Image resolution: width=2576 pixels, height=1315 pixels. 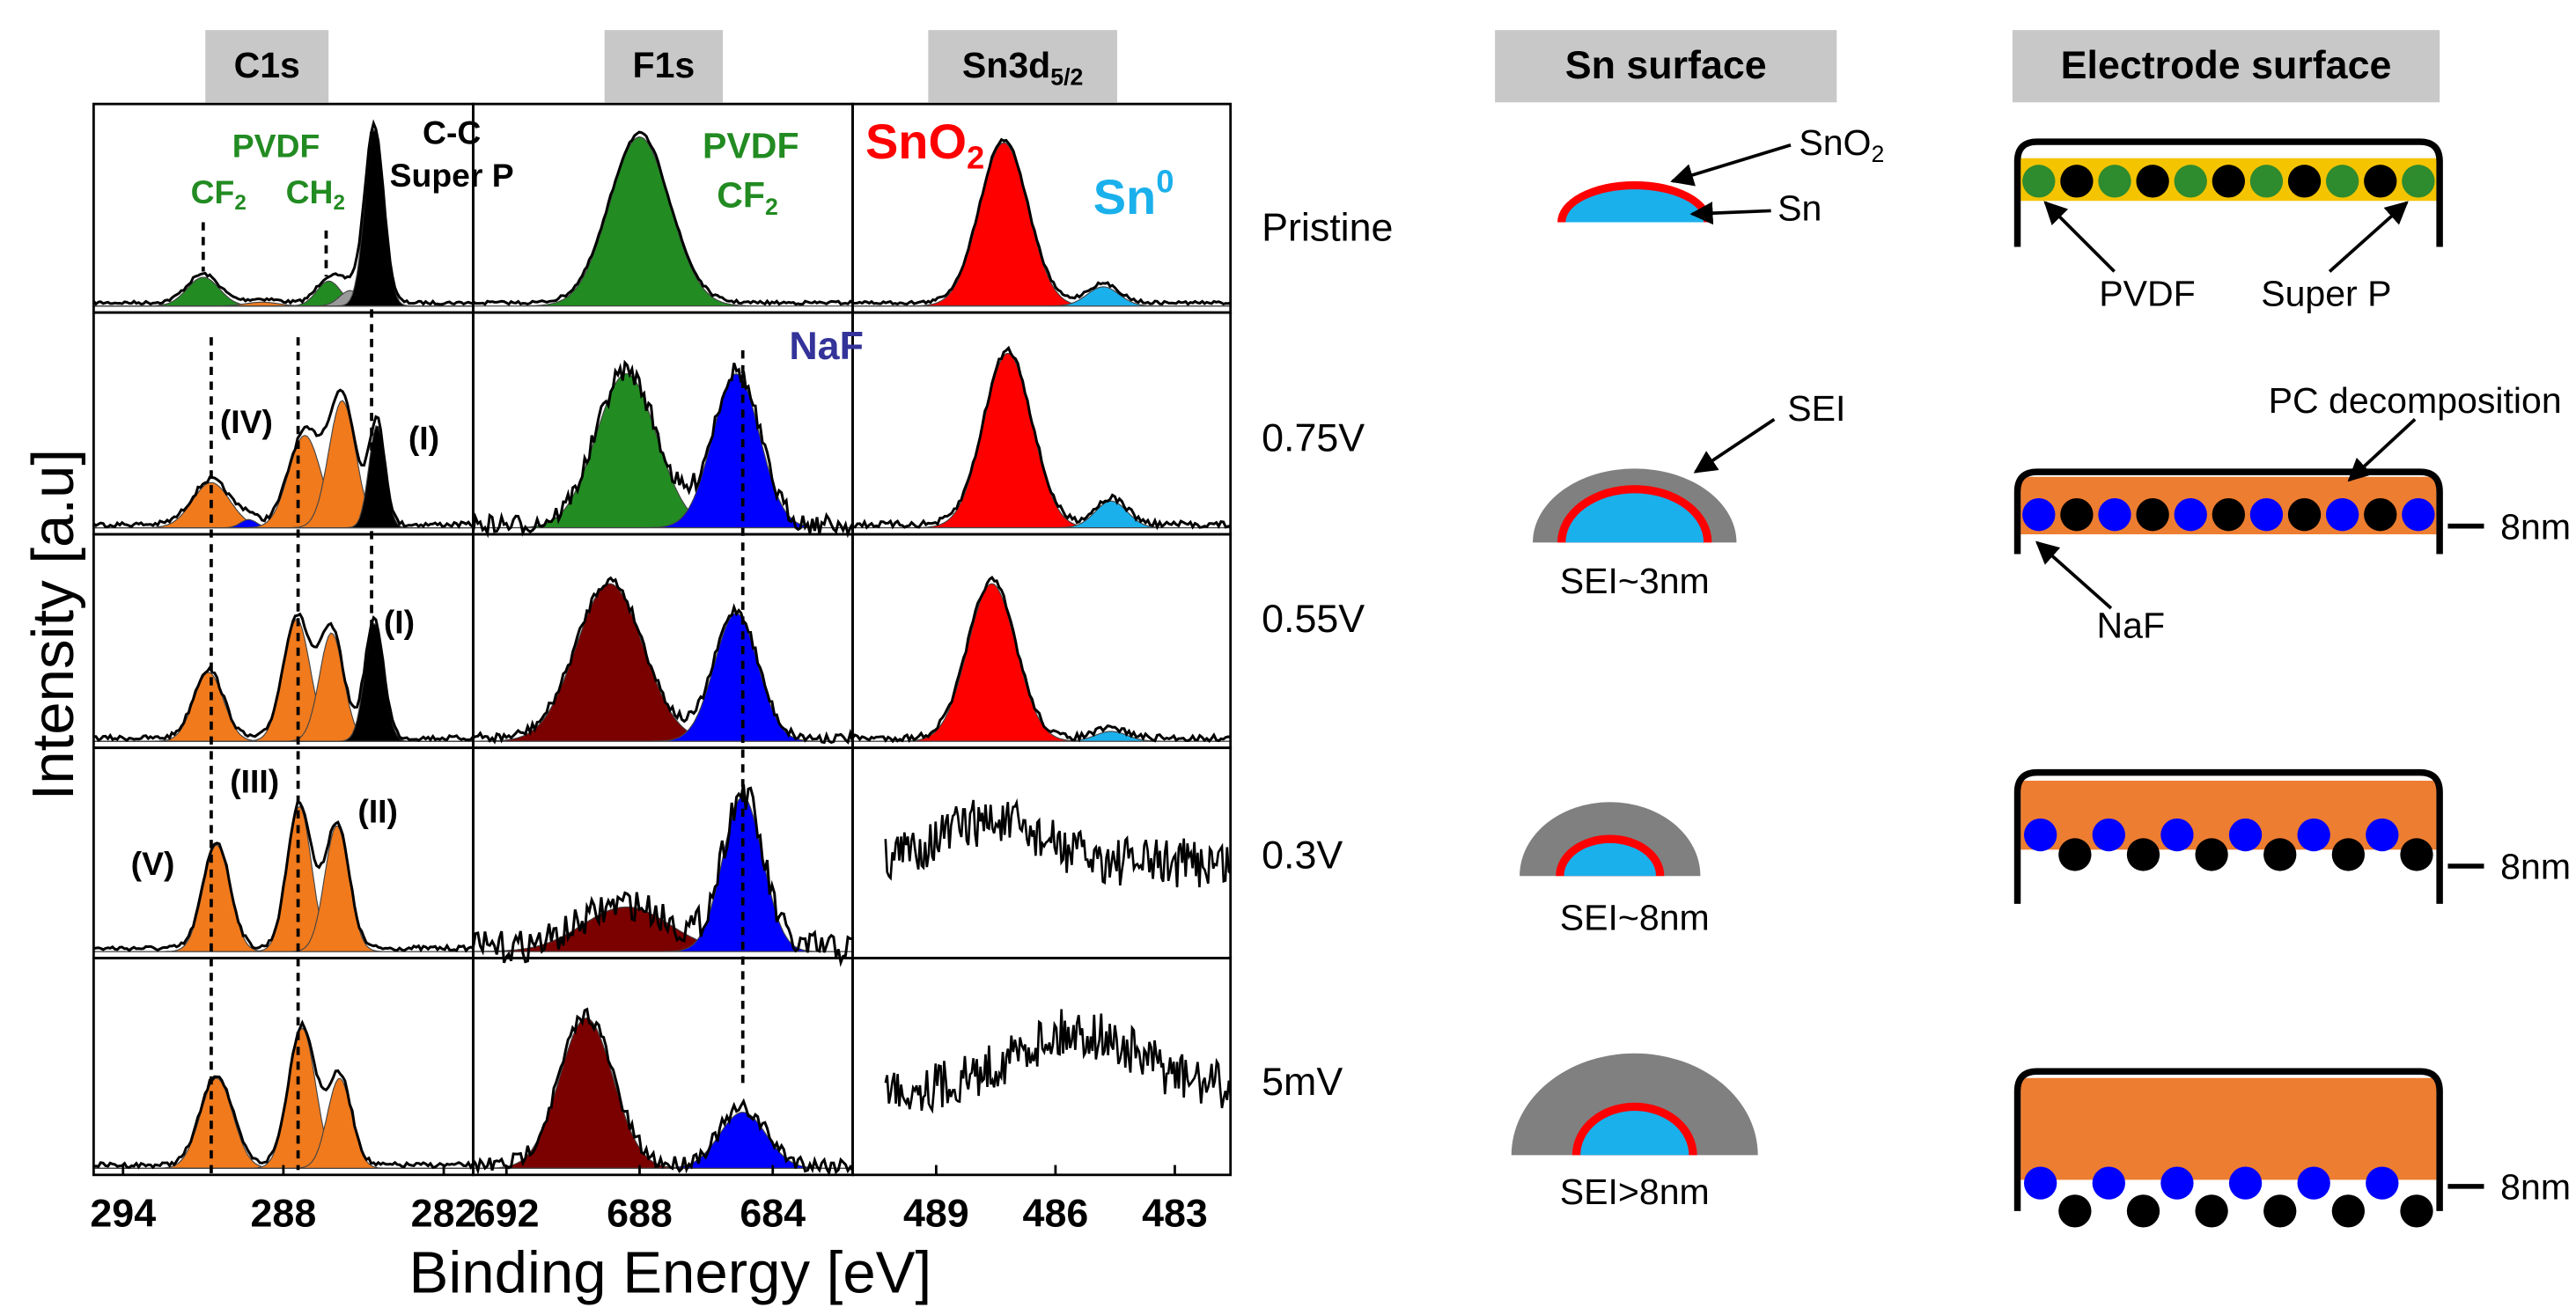 I want to click on label-text: (I), so click(x=424, y=438).